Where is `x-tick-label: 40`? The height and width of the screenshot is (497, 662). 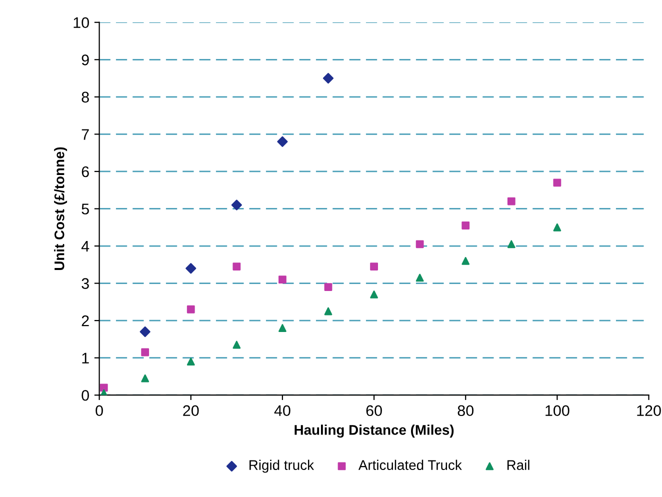 x-tick-label: 40 is located at coordinates (282, 410).